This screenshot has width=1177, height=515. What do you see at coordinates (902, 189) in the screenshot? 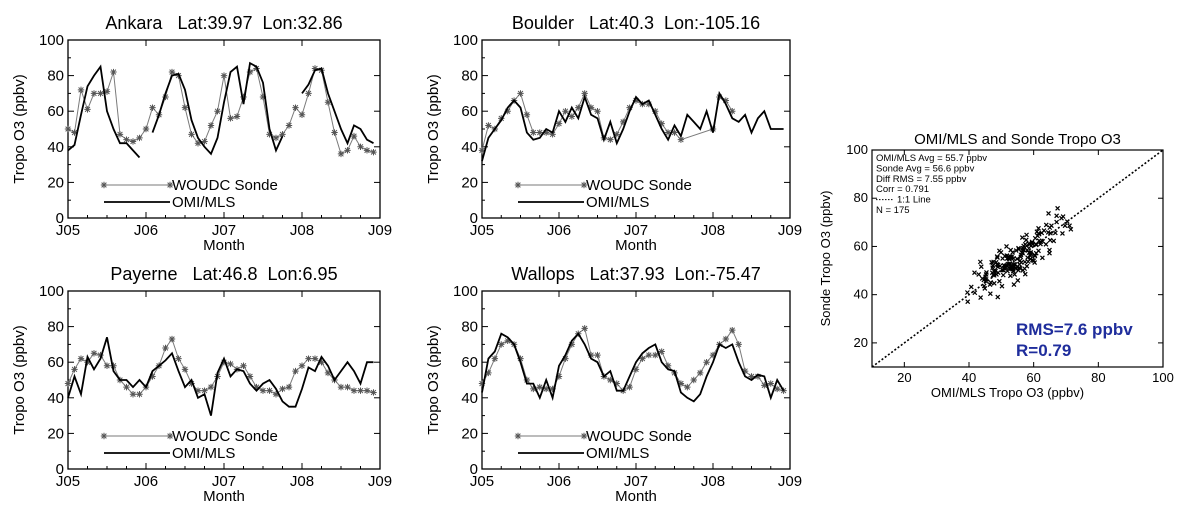
I see `stats-line: Corr = 0.791` at bounding box center [902, 189].